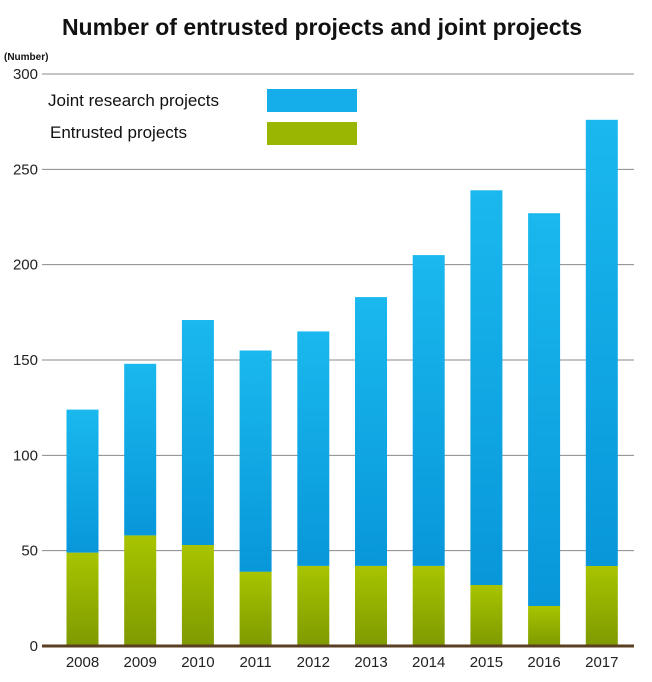  What do you see at coordinates (486, 615) in the screenshot?
I see `bar-entrusted-2015` at bounding box center [486, 615].